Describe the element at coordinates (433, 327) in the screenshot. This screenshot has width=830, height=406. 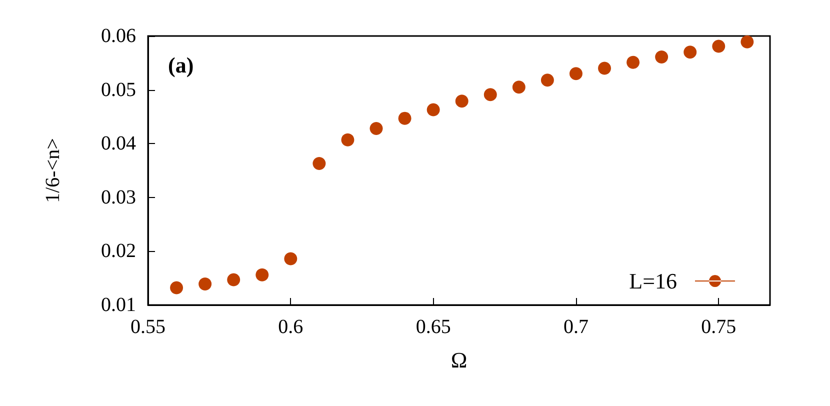
I see `x-tick-label: 0.65` at that location.